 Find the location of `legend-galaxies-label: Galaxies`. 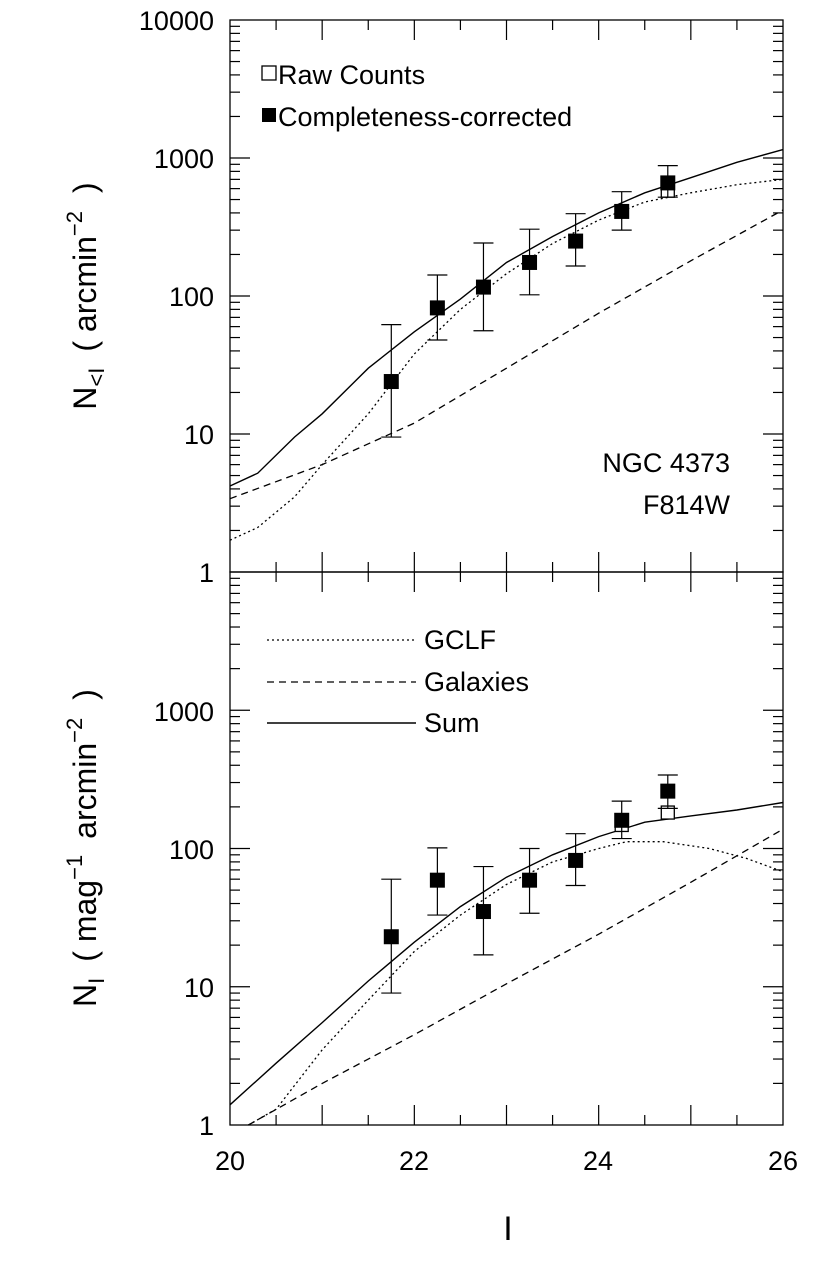

legend-galaxies-label: Galaxies is located at coordinates (476, 682).